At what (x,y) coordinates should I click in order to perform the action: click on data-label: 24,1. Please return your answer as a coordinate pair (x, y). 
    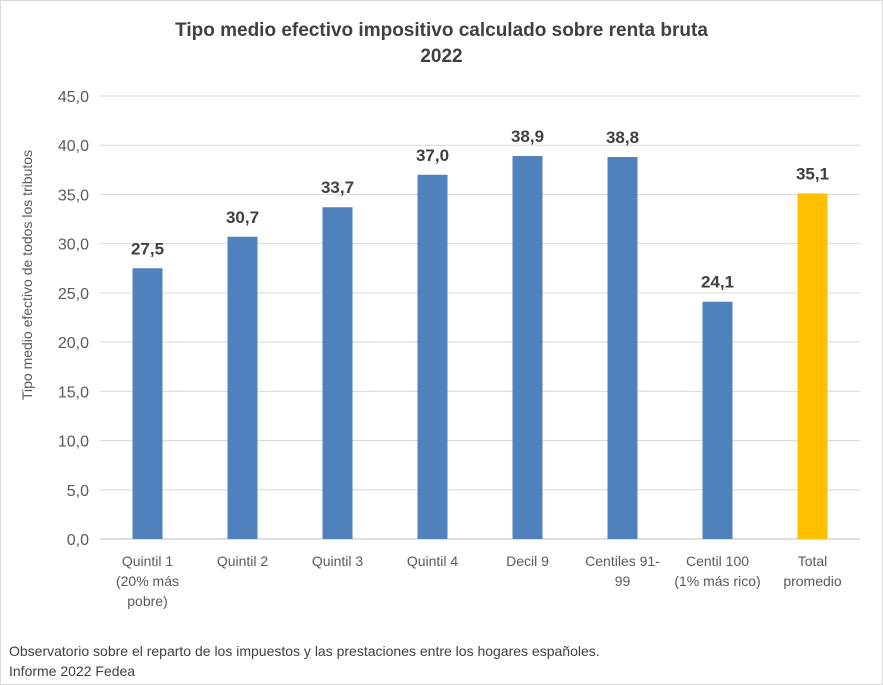
    Looking at the image, I should click on (717, 282).